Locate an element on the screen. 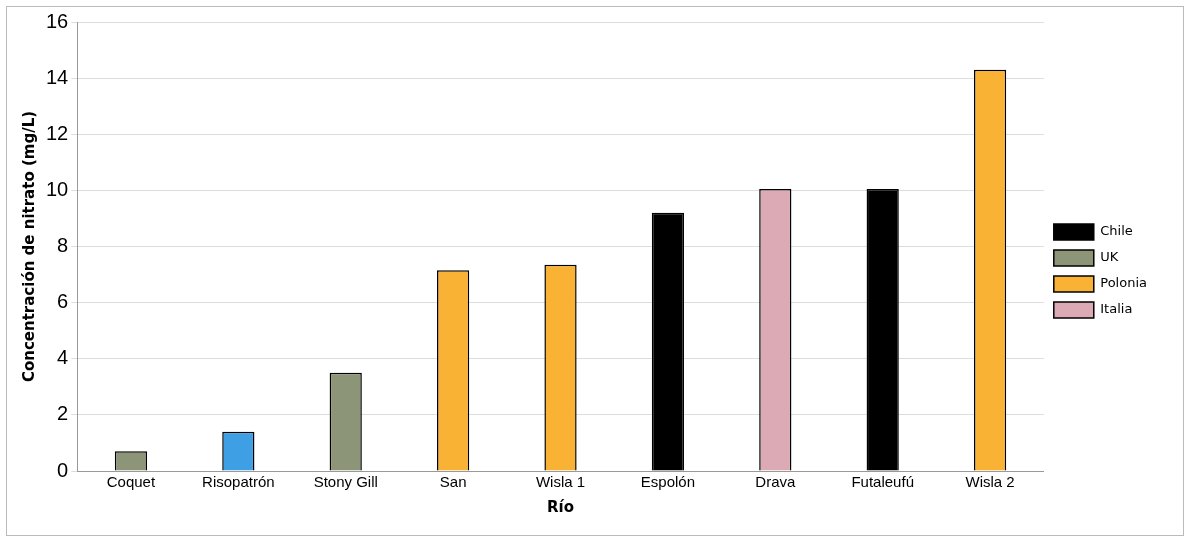  y-tick-label: 12 is located at coordinates (57, 132).